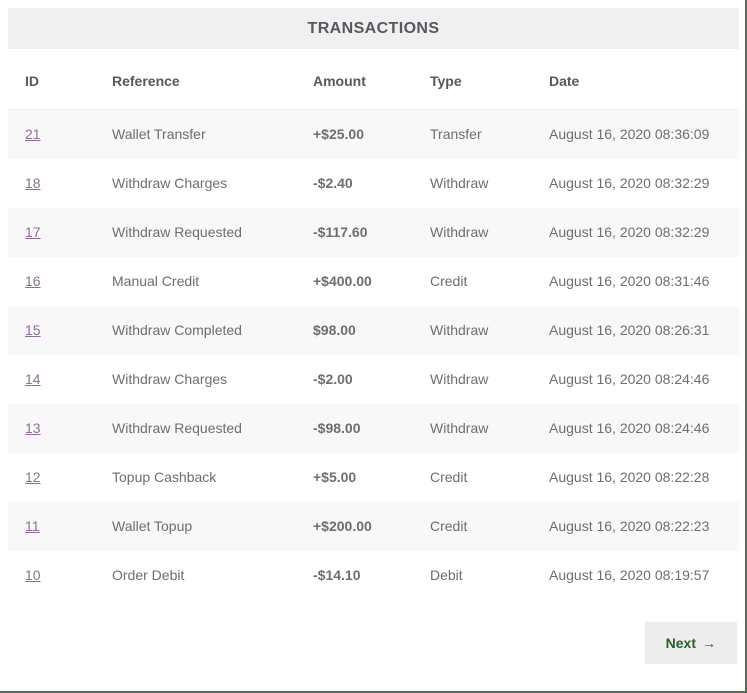 The height and width of the screenshot is (693, 747). Describe the element at coordinates (195, 79) in the screenshot. I see `column-header-reference: Reference` at that location.